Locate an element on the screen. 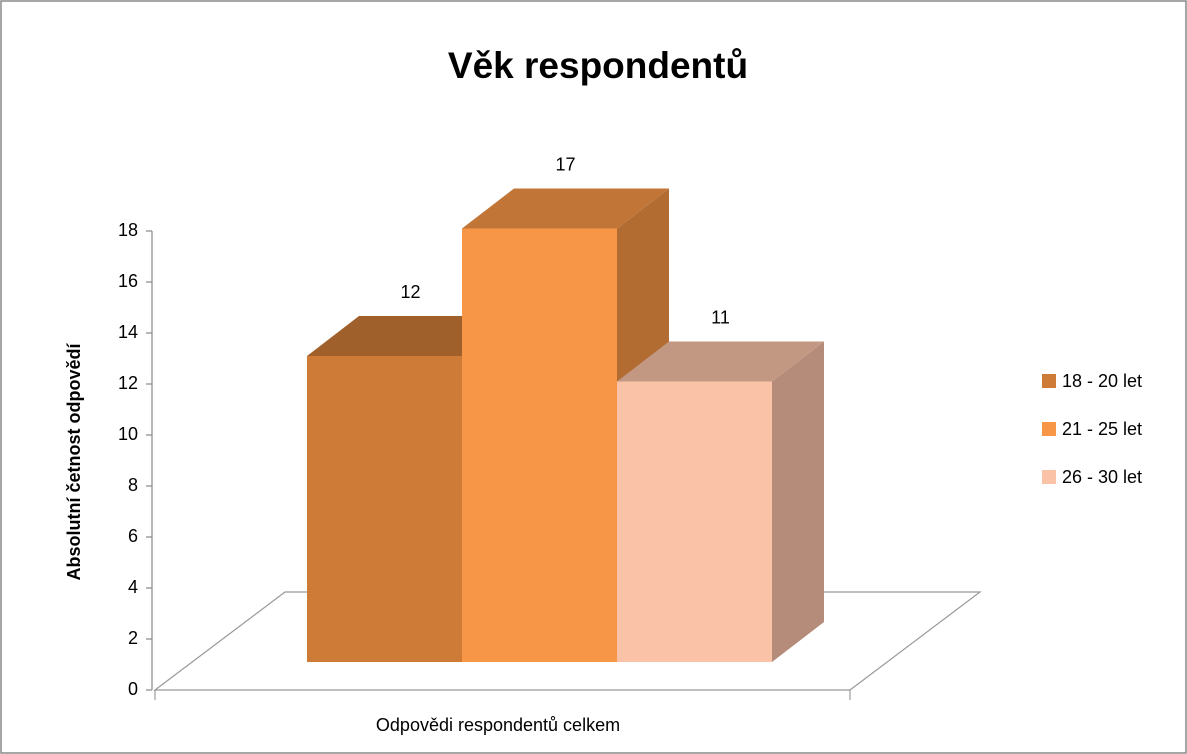  value-label: 12 is located at coordinates (410, 292).